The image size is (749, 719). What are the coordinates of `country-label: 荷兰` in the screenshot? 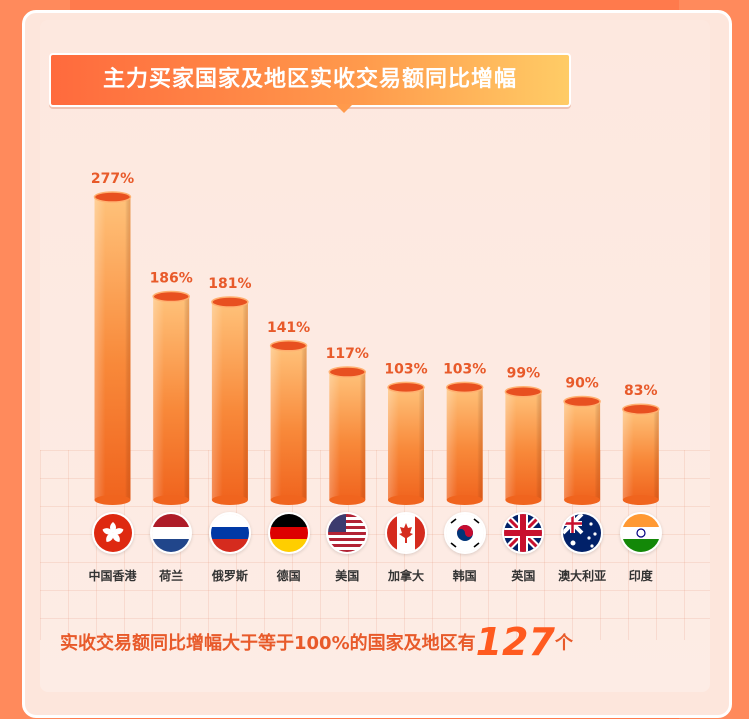 It's located at (171, 576).